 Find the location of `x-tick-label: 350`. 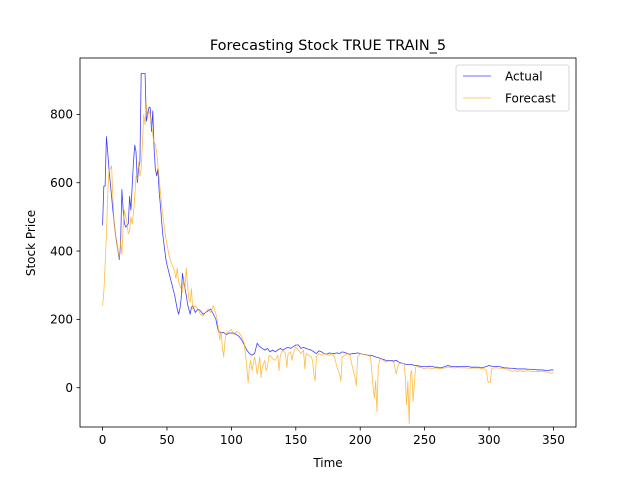

x-tick-label: 350 is located at coordinates (553, 440).